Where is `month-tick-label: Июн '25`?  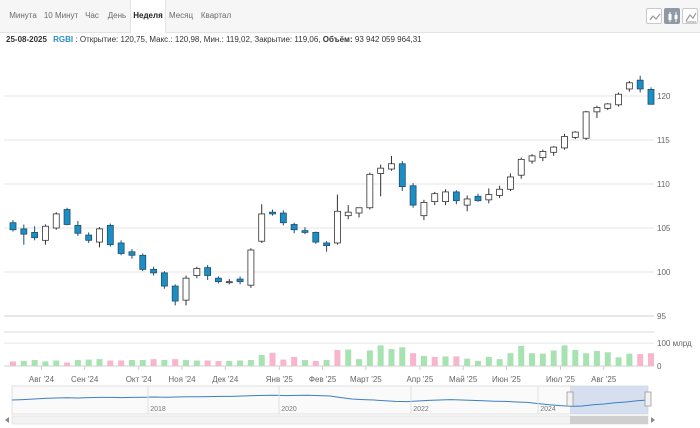 month-tick-label: Июн '25 is located at coordinates (506, 379).